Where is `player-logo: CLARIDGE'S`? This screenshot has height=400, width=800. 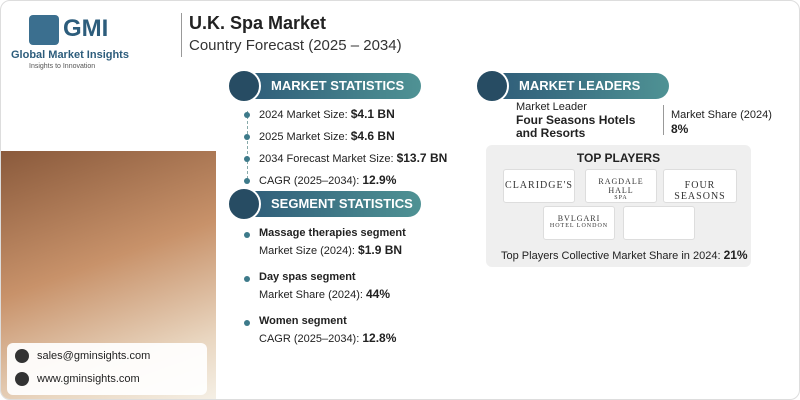
player-logo: CLARIDGE'S is located at coordinates (539, 186).